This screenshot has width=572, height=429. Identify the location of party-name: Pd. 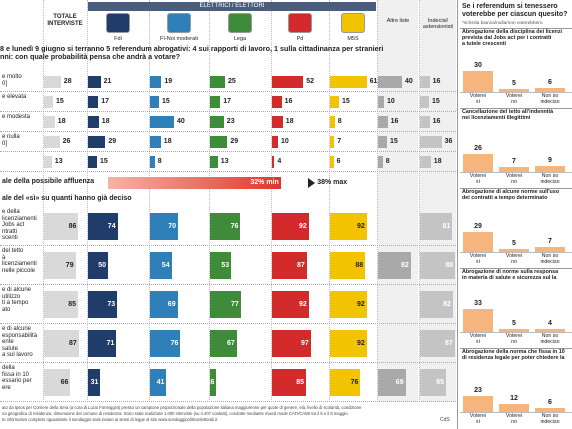
(300, 39).